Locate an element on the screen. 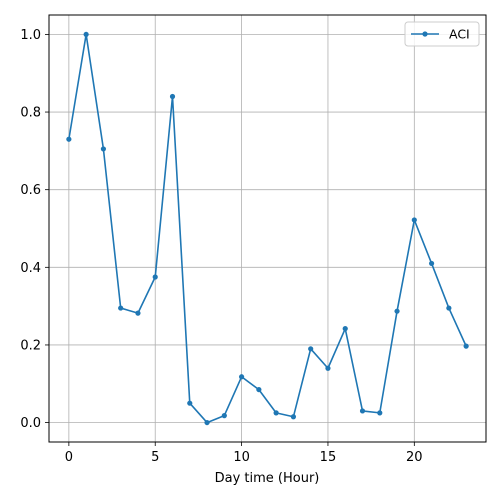  x-tick-label: 5 is located at coordinates (155, 457).